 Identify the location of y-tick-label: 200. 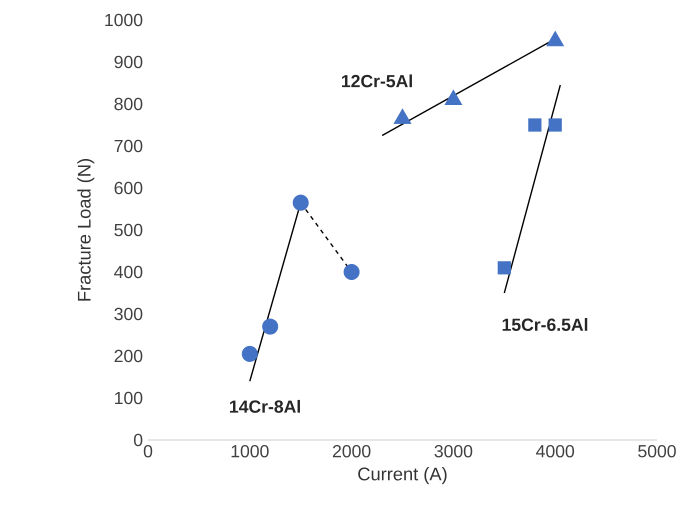
(128, 356).